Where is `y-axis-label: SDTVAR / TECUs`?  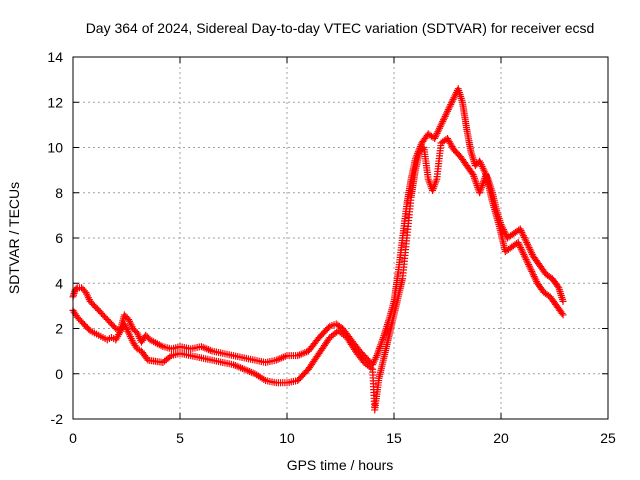 y-axis-label: SDTVAR / TECUs is located at coordinates (14, 238).